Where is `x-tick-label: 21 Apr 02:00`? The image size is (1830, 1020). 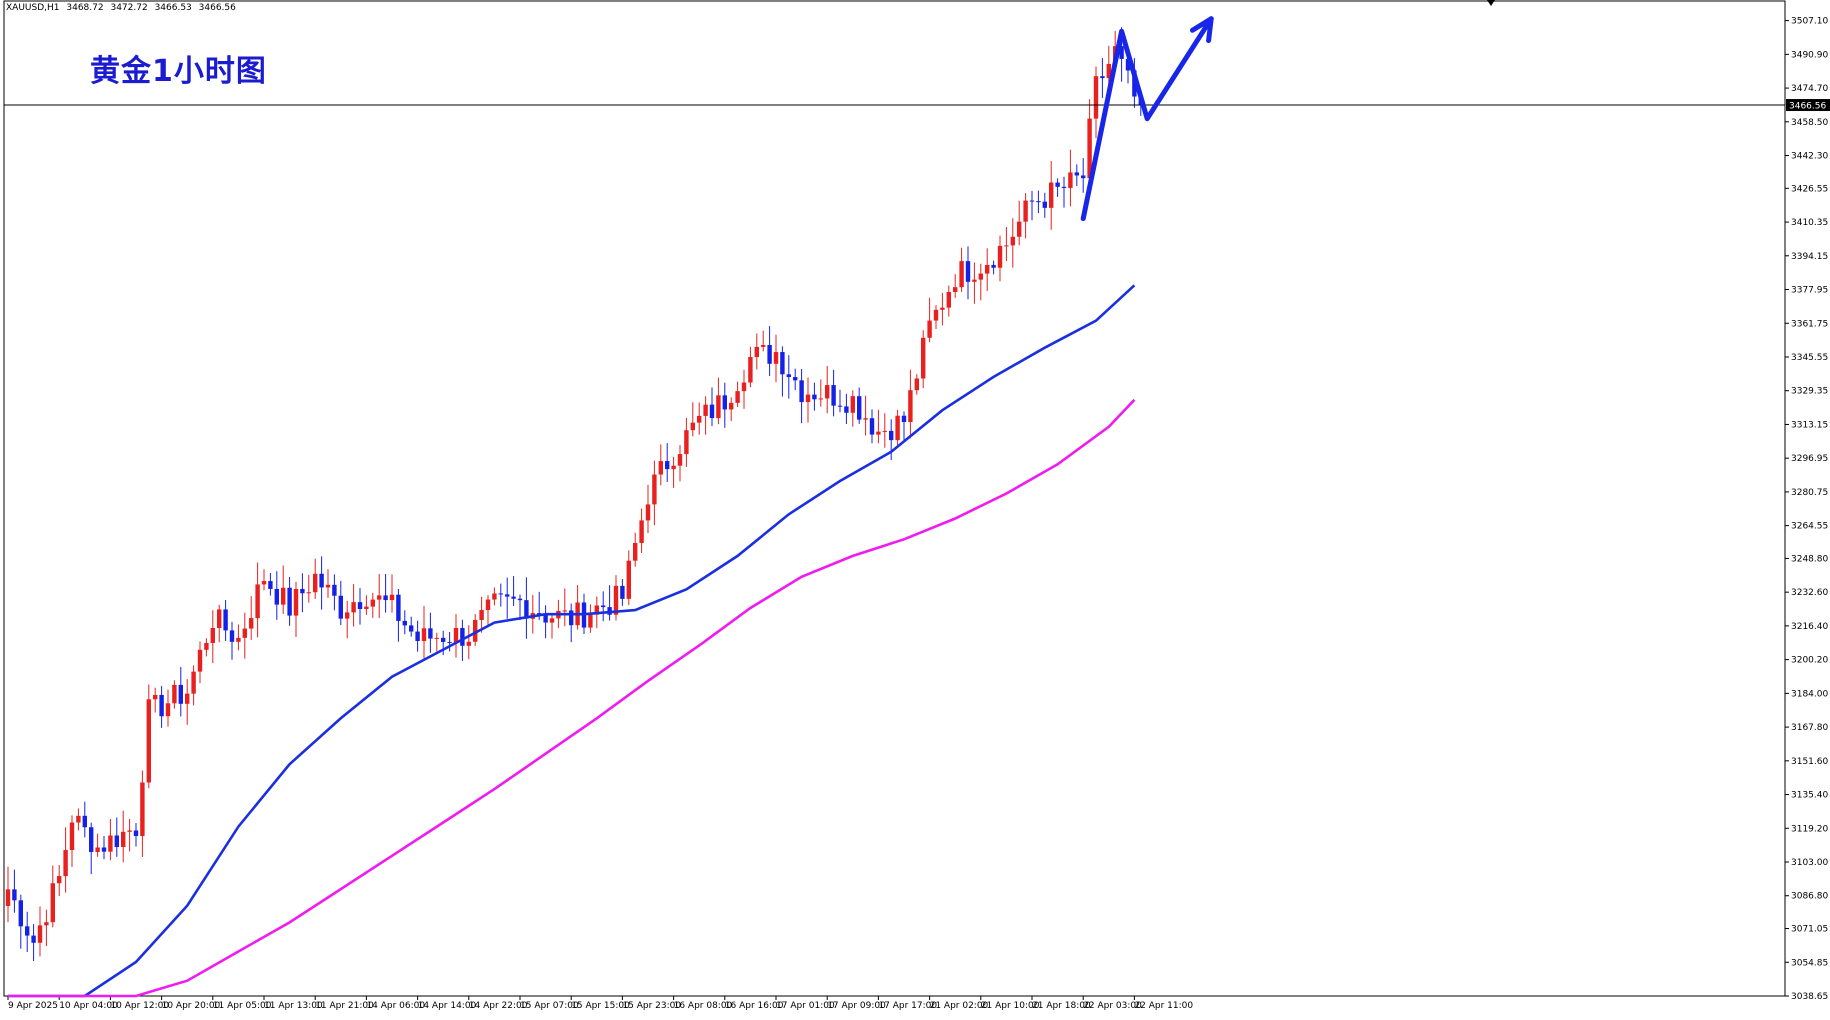 x-tick-label: 21 Apr 02:00 is located at coordinates (959, 1006).